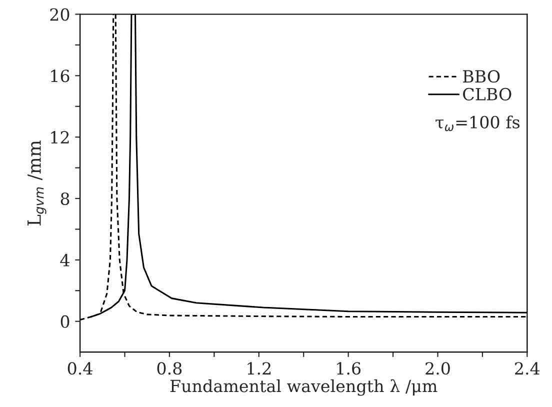  I want to click on y-tick-label: 20, so click(60, 14).